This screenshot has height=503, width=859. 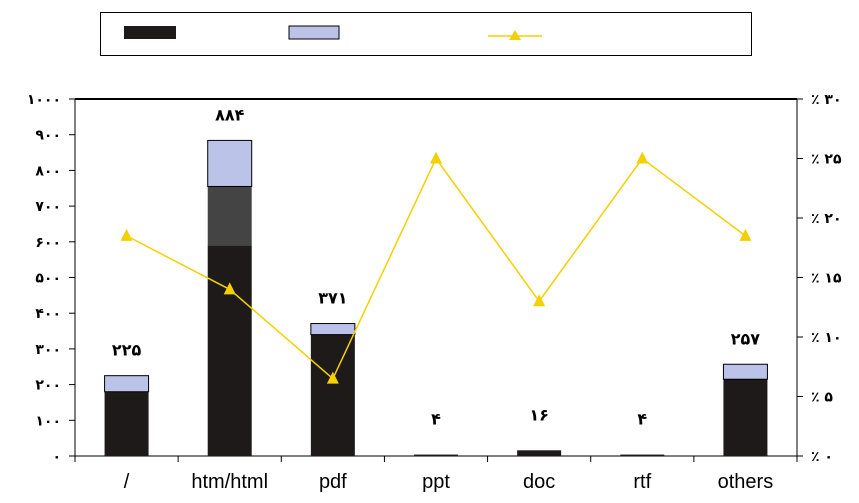 What do you see at coordinates (229, 482) in the screenshot?
I see `x-tick-label: htm/html` at bounding box center [229, 482].